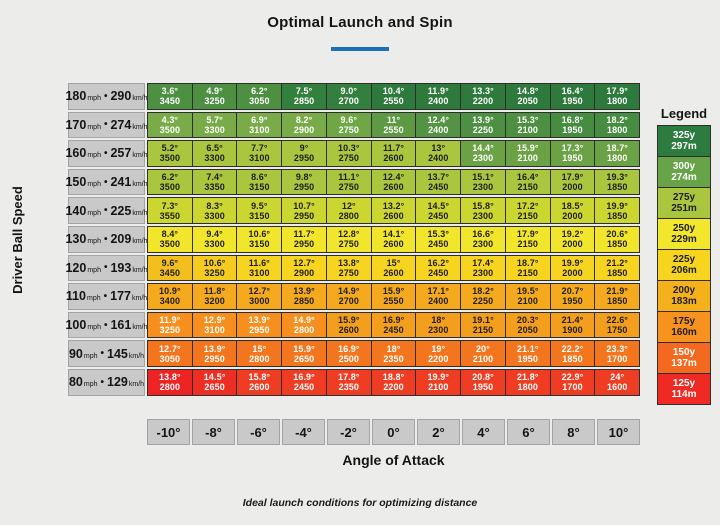  Describe the element at coordinates (259, 177) in the screenshot. I see `launch-angle-value: 8.6°` at that location.